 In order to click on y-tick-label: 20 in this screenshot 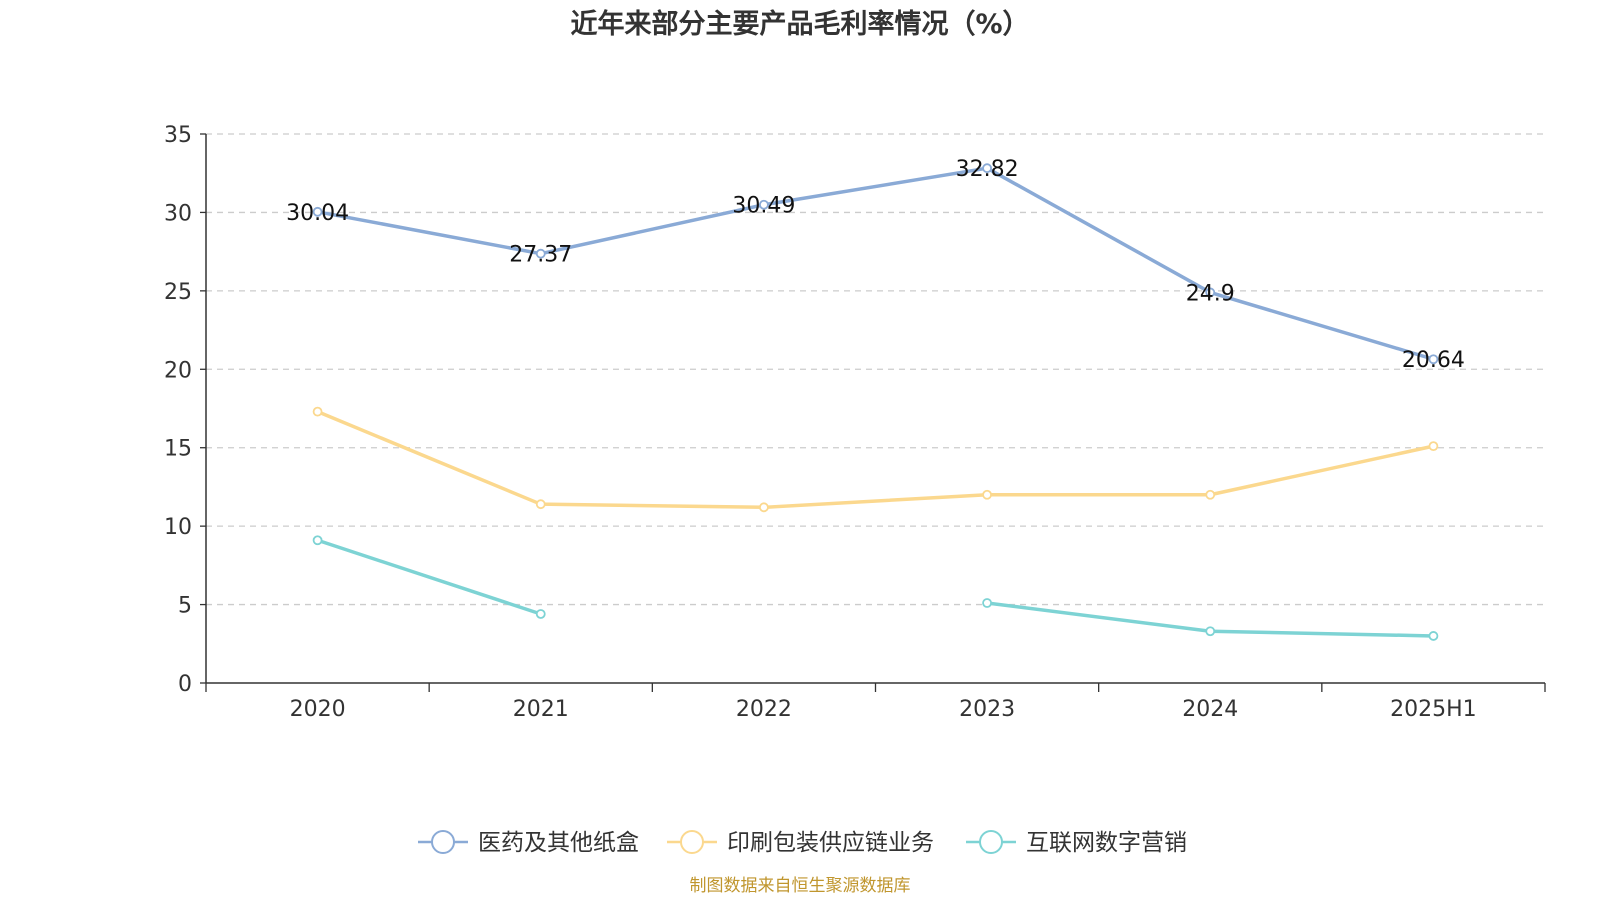, I will do `click(178, 370)`.